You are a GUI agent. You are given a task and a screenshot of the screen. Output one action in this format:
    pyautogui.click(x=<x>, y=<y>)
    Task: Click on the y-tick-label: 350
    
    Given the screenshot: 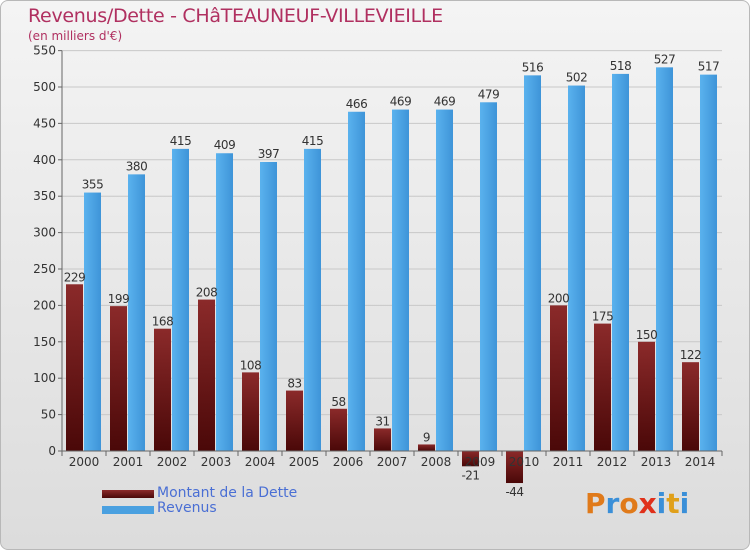 What is the action you would take?
    pyautogui.click(x=44, y=196)
    